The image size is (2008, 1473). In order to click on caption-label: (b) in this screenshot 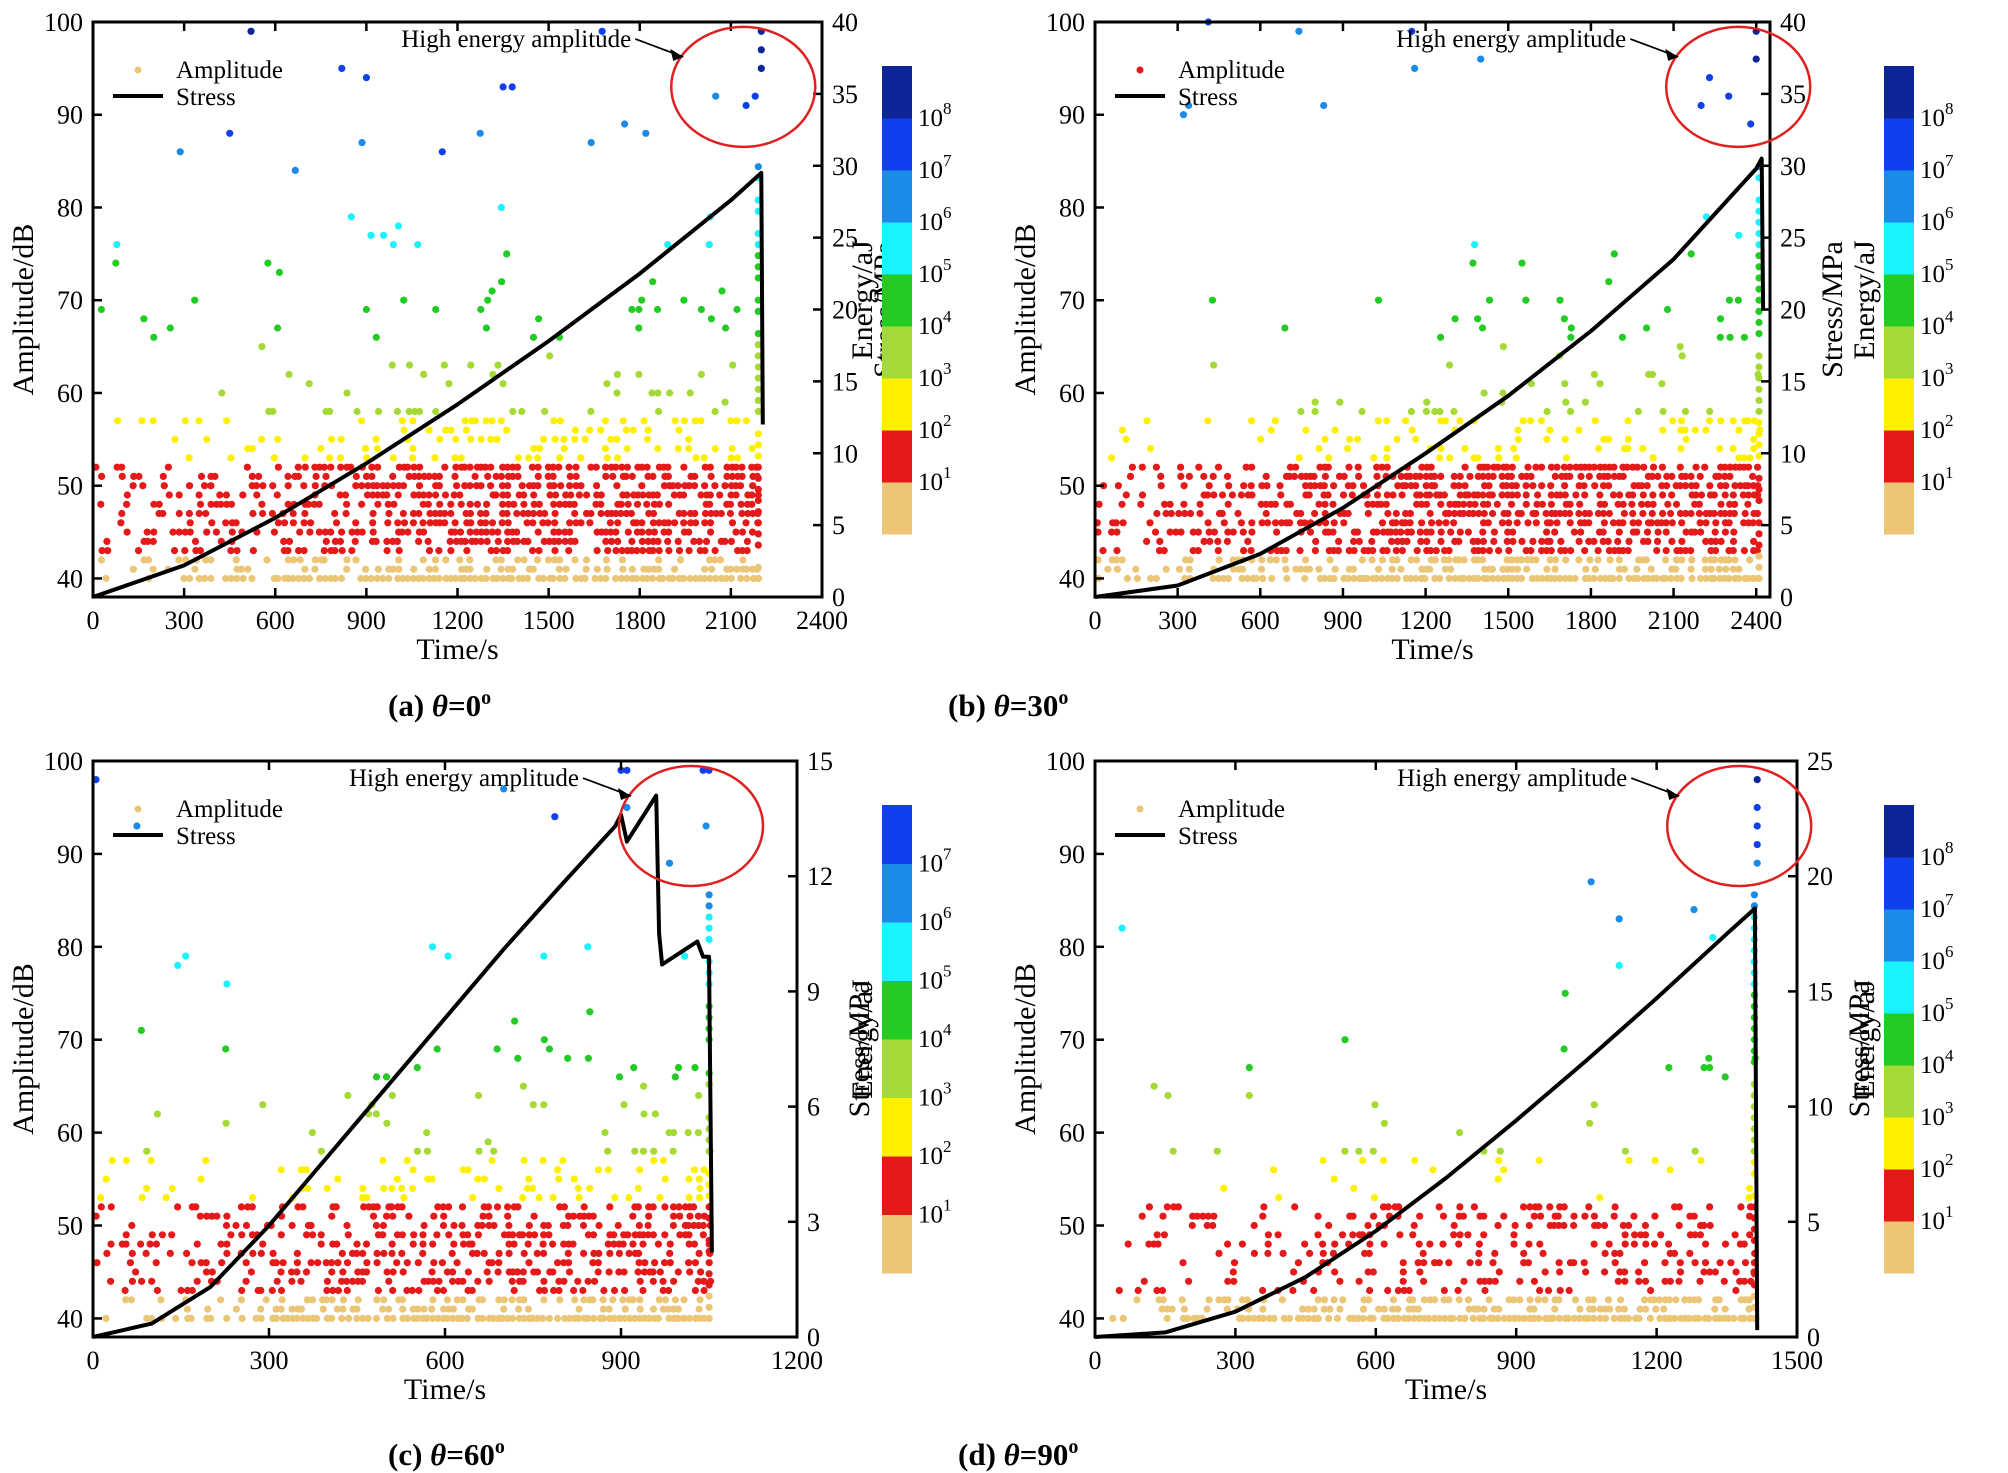, I will do `click(971, 705)`.